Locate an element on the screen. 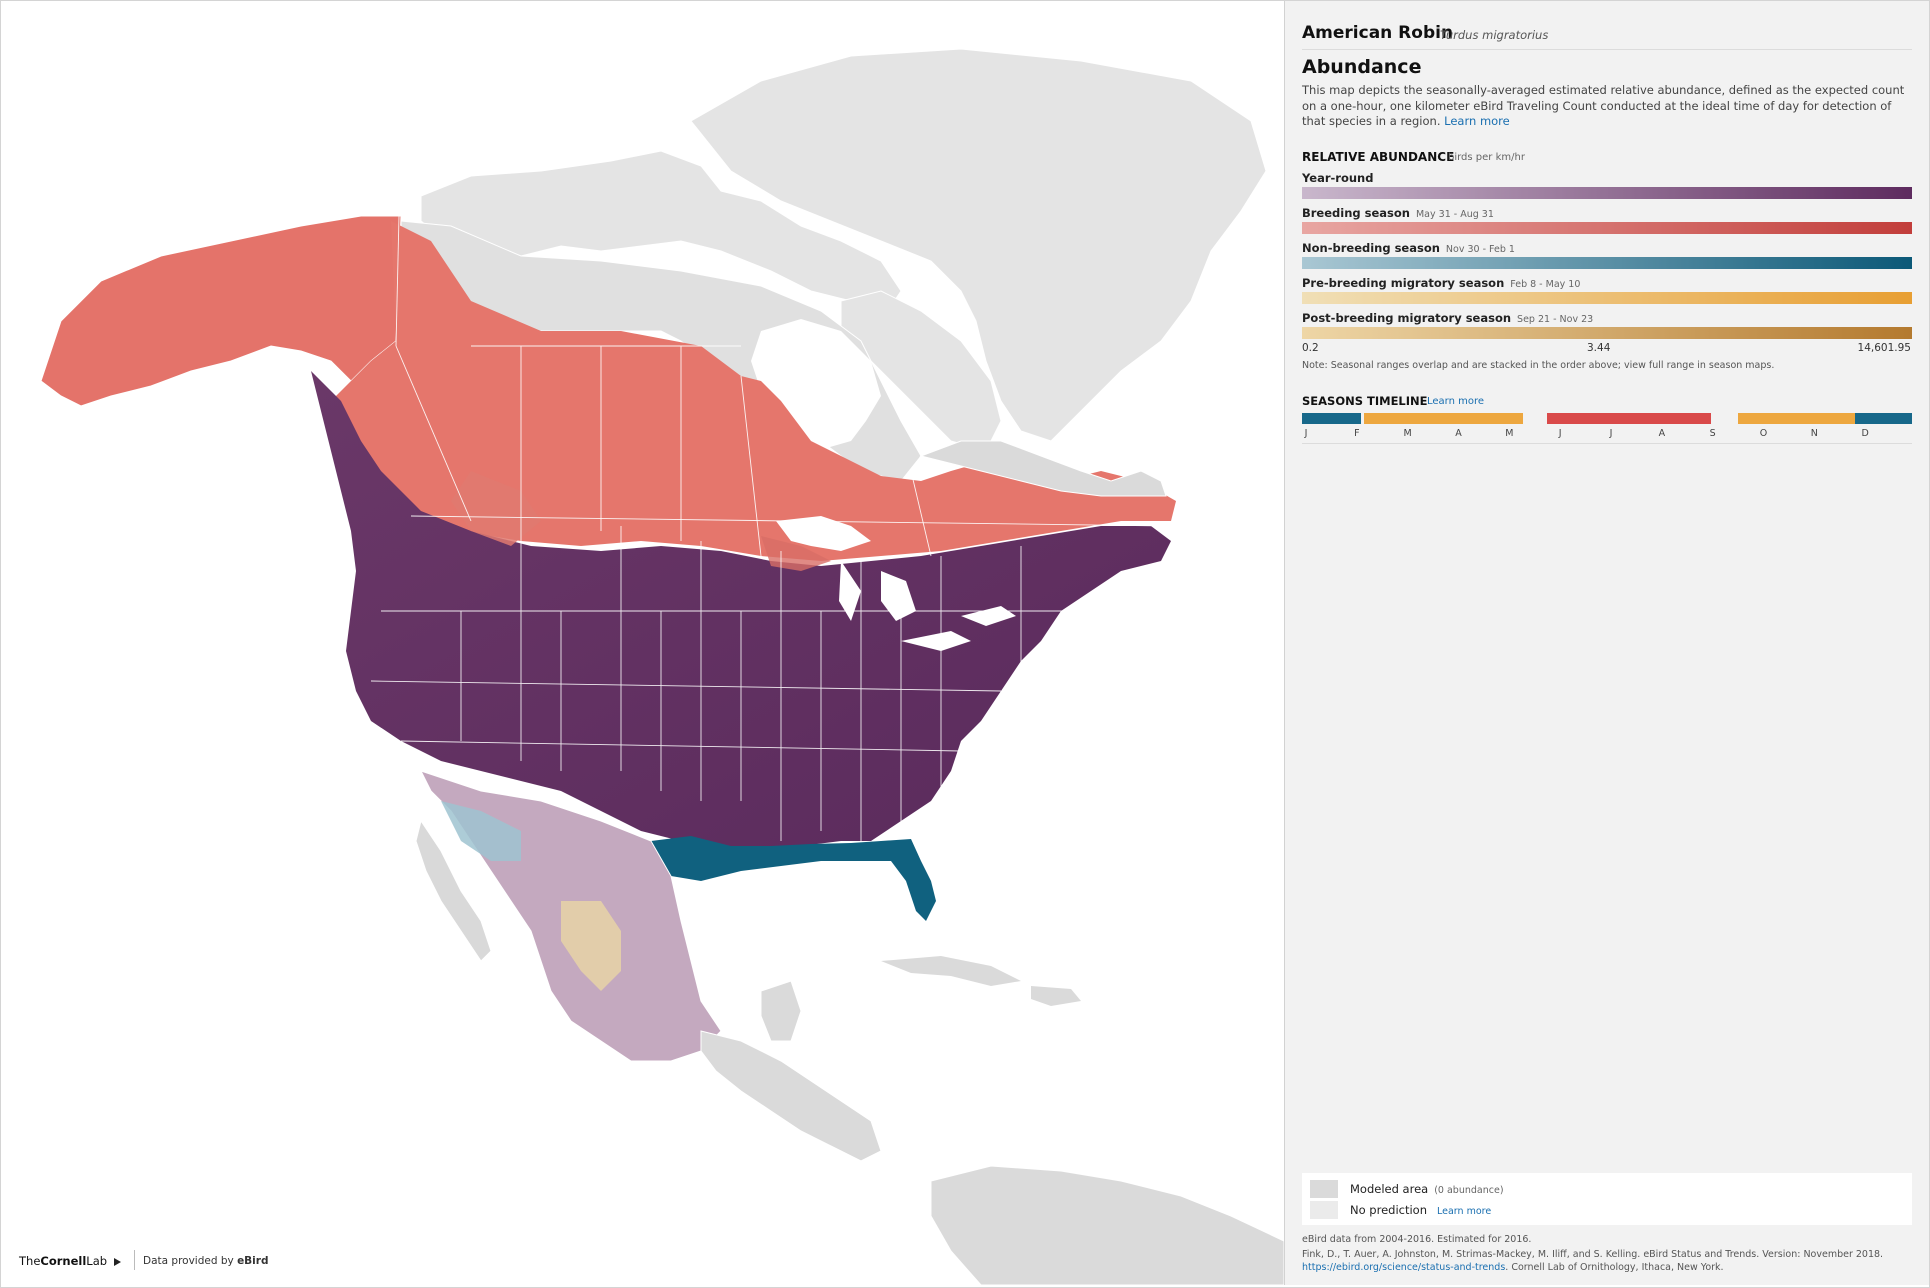 This screenshot has height=1288, width=1930. alaska-region is located at coordinates (221, 311).